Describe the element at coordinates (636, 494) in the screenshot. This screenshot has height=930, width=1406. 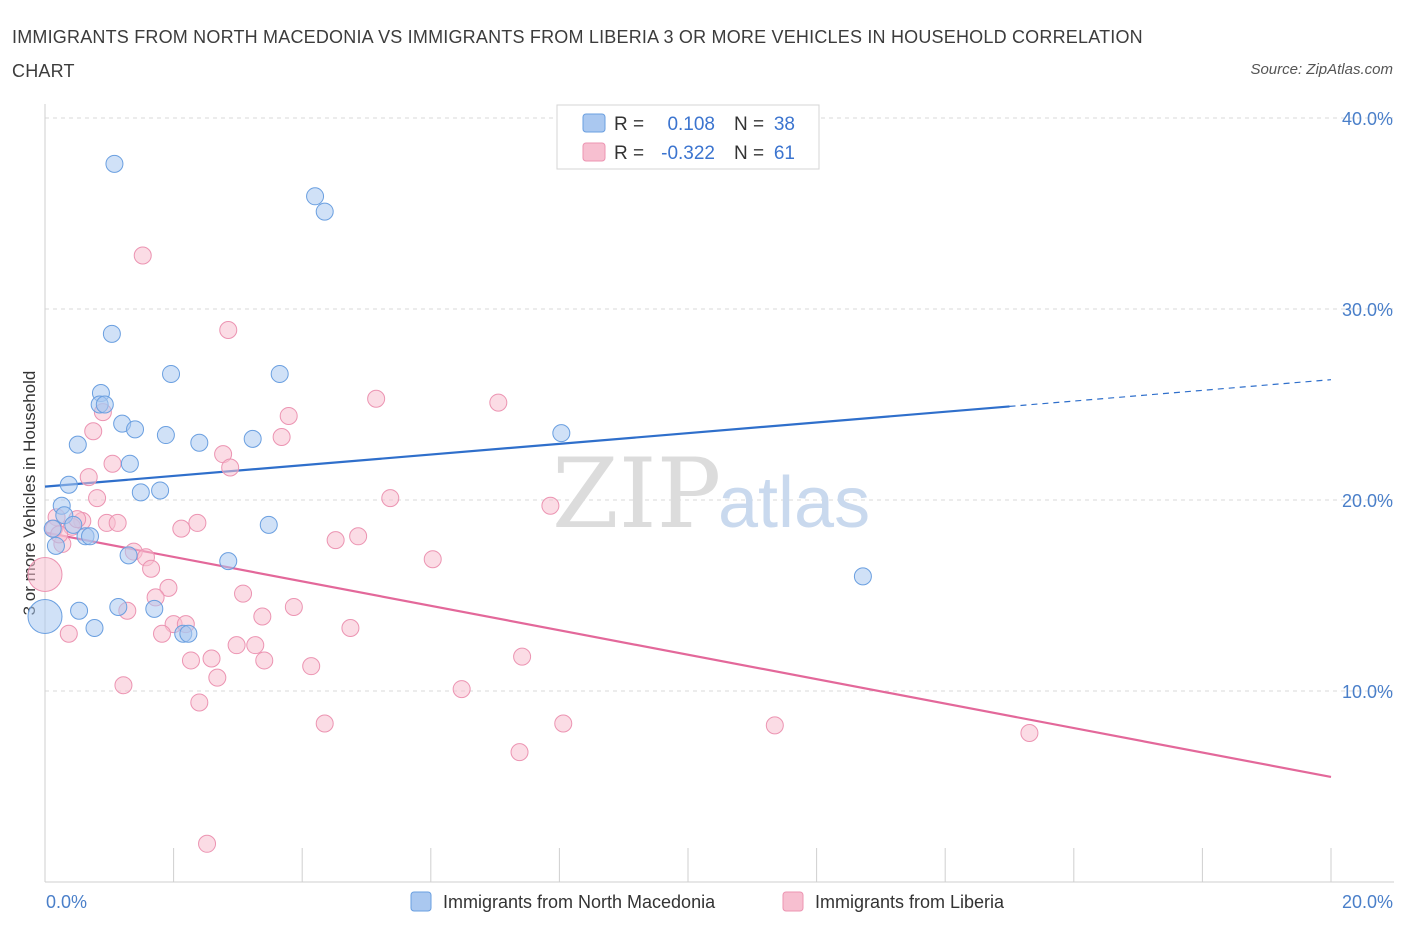
I see `watermark-zip: ZIP` at that location.